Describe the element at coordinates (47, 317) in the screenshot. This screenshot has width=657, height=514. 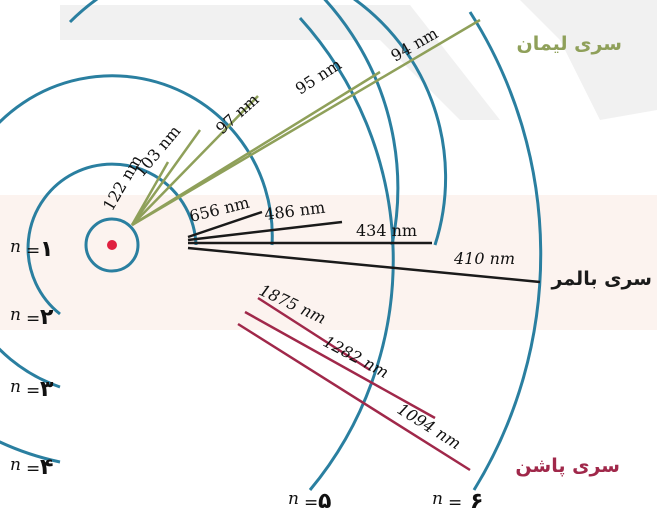
I see `level-n2-digit: ۲` at that location.